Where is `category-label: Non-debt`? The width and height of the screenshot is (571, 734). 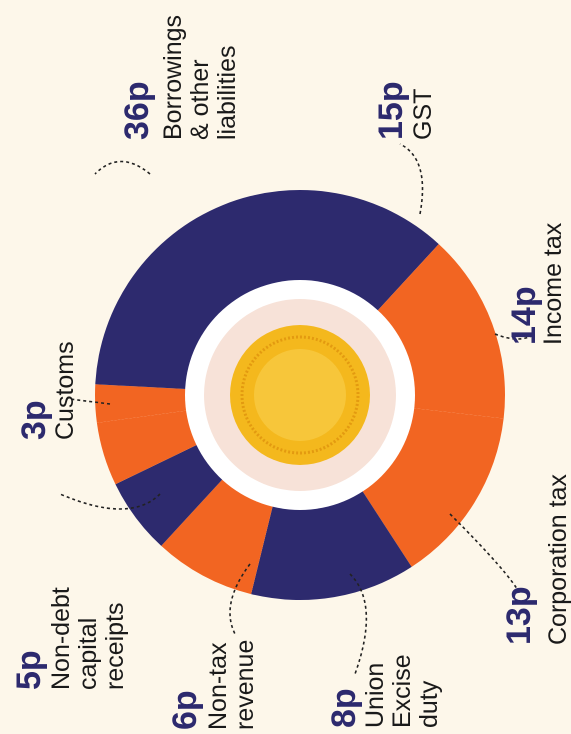
category-label: Non-debt is located at coordinates (61, 638).